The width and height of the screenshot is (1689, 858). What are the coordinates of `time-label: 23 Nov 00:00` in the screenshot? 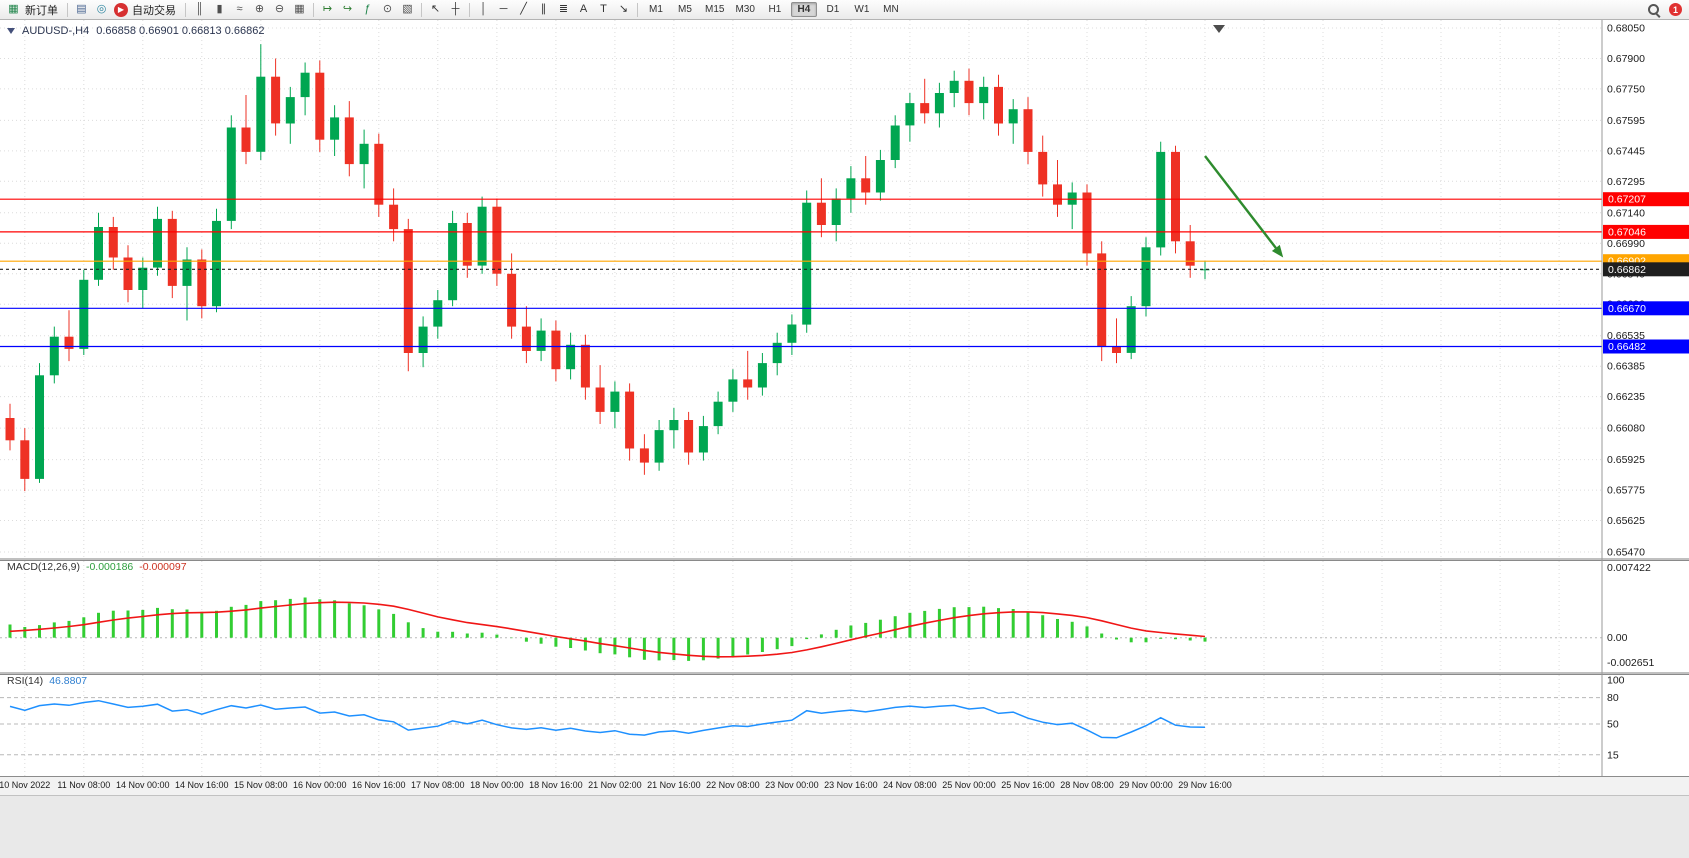 It's located at (792, 785).